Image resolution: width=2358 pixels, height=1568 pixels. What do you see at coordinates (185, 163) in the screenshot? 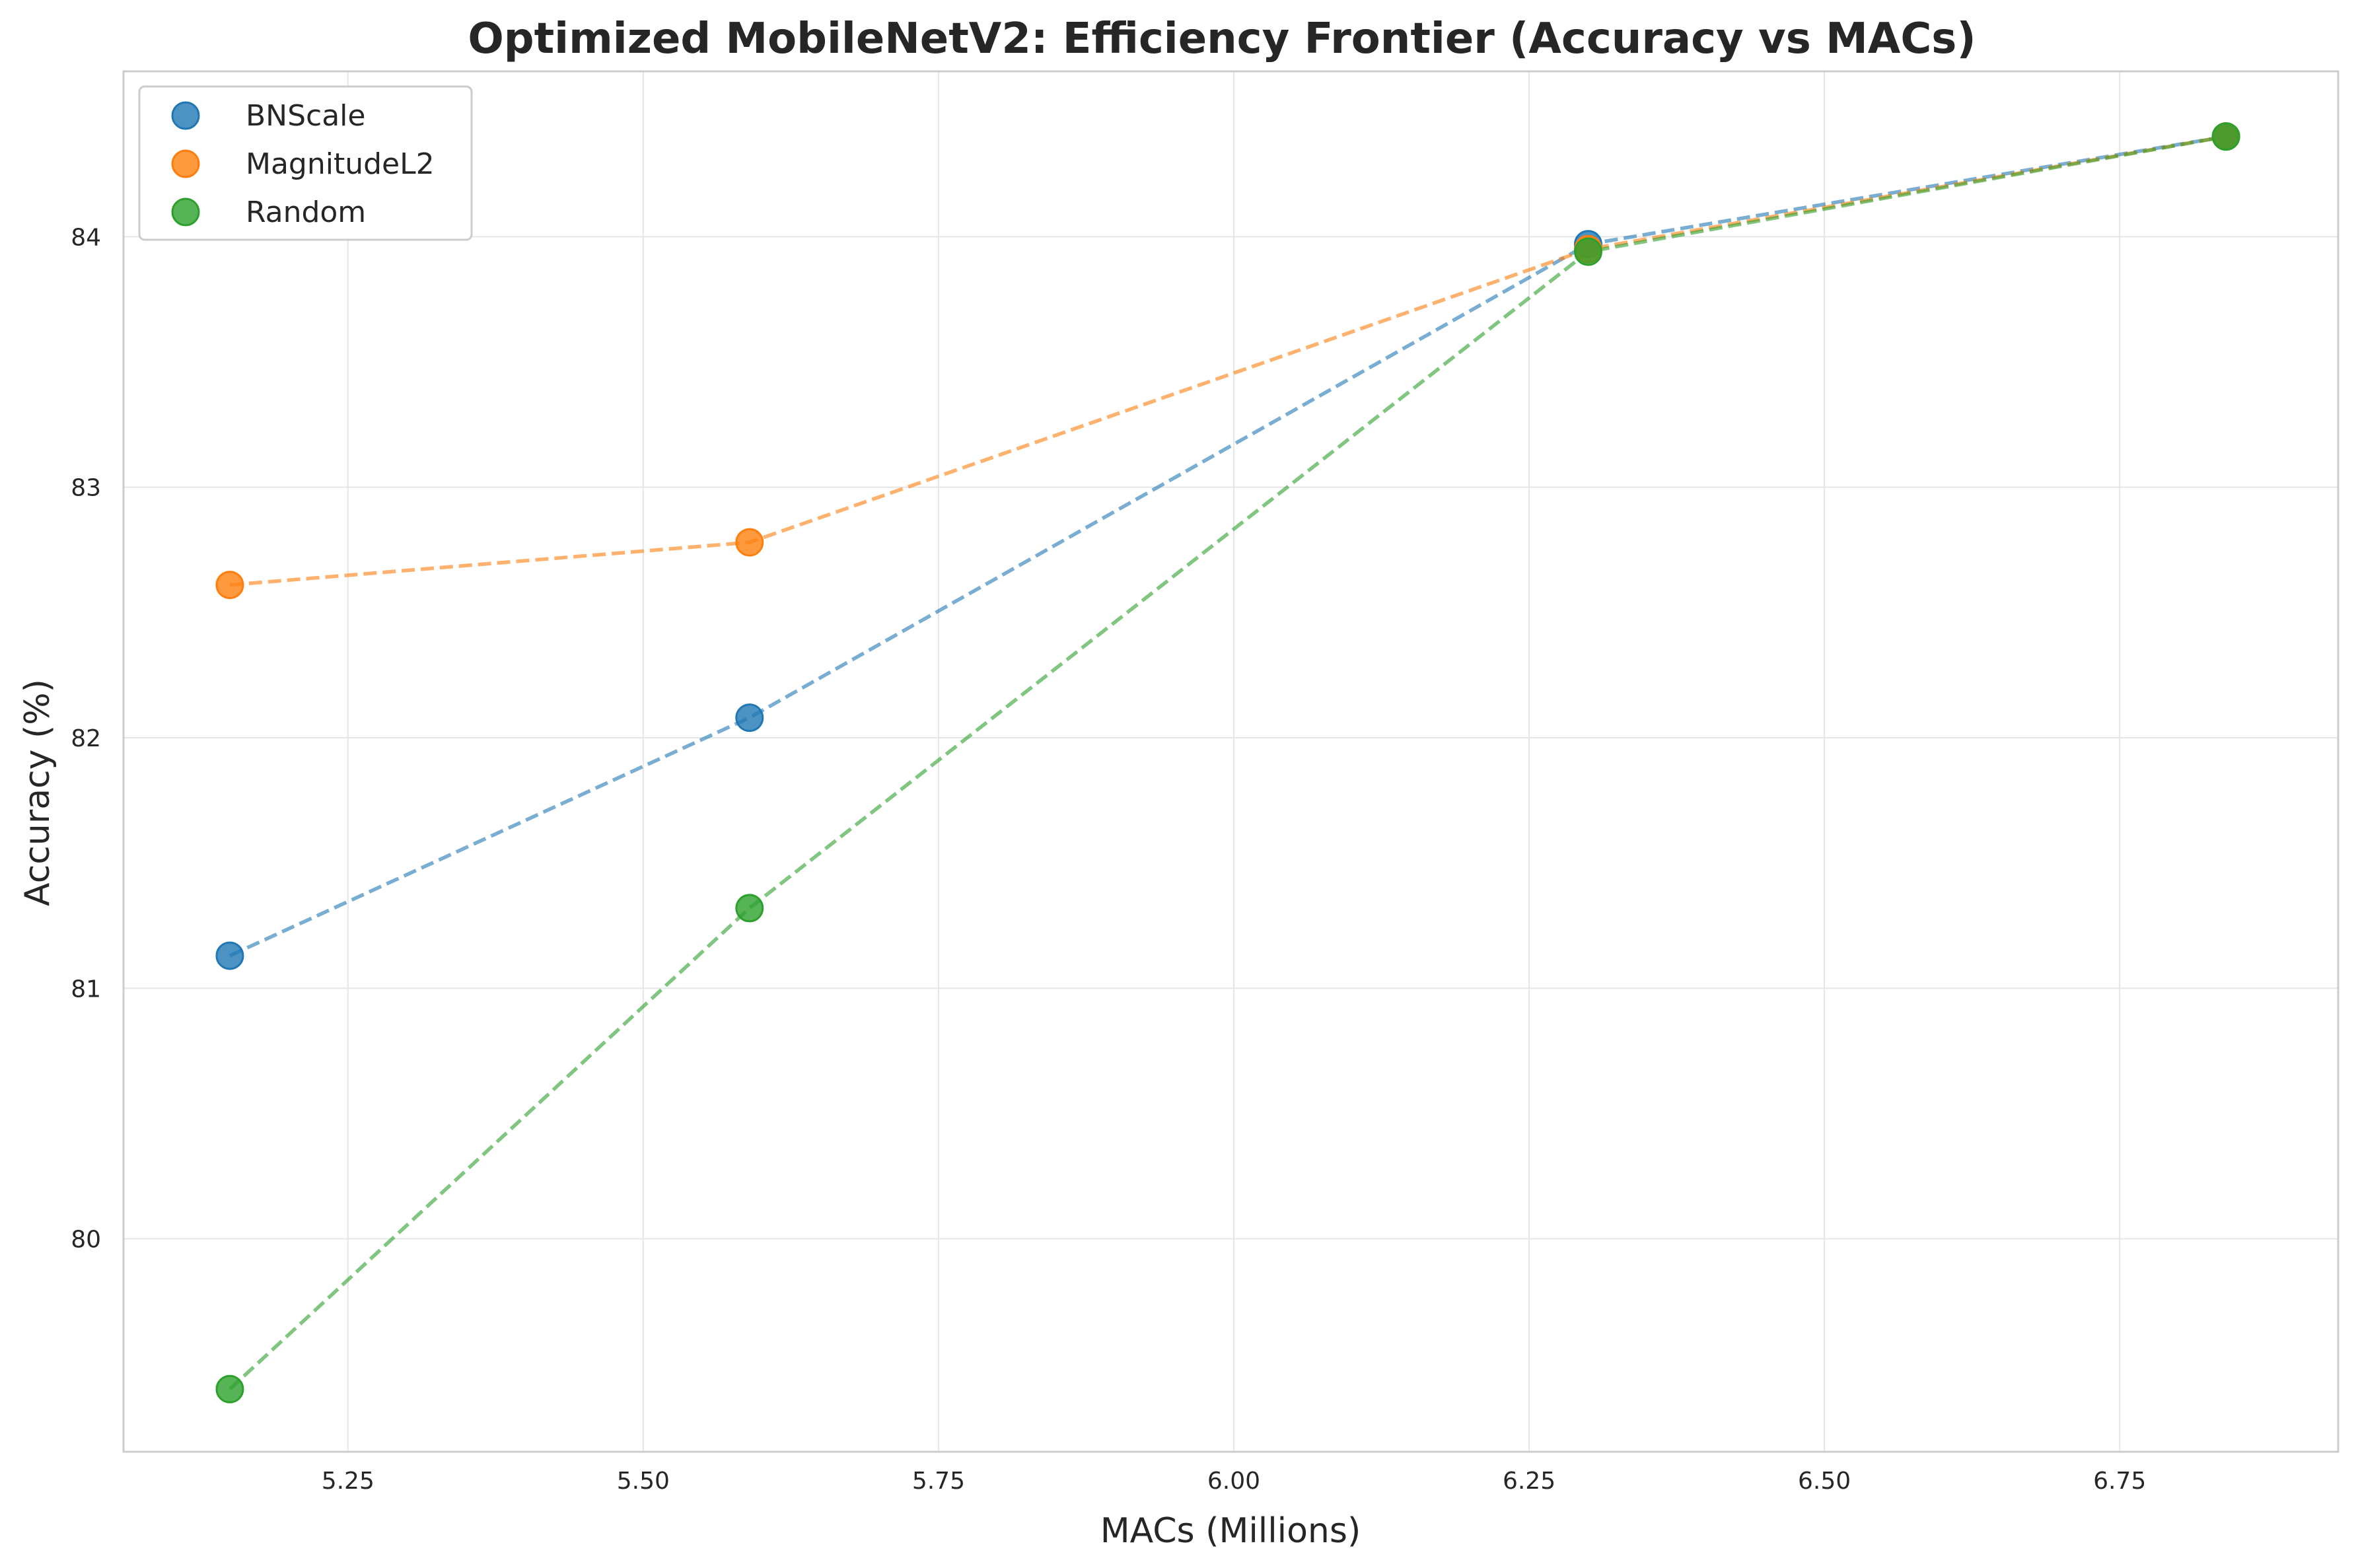
I see `legend-marker-magnitudel2` at bounding box center [185, 163].